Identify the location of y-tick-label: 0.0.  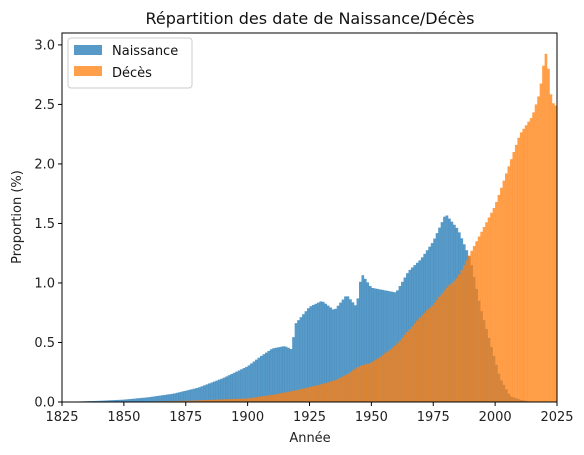
(44, 403).